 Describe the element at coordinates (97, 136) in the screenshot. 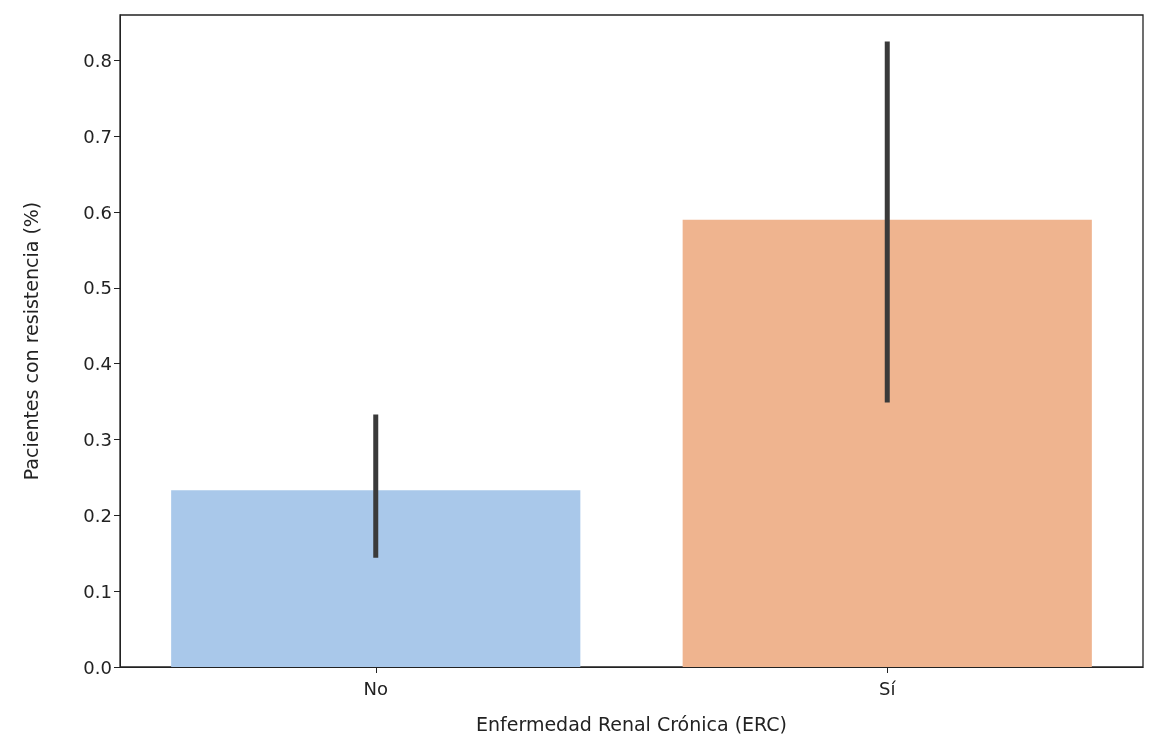

I see `y-tick-label: 0.7` at that location.